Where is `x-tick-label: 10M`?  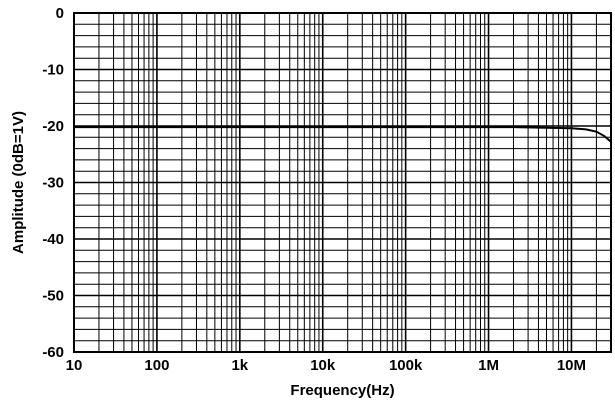 x-tick-label: 10M is located at coordinates (571, 365).